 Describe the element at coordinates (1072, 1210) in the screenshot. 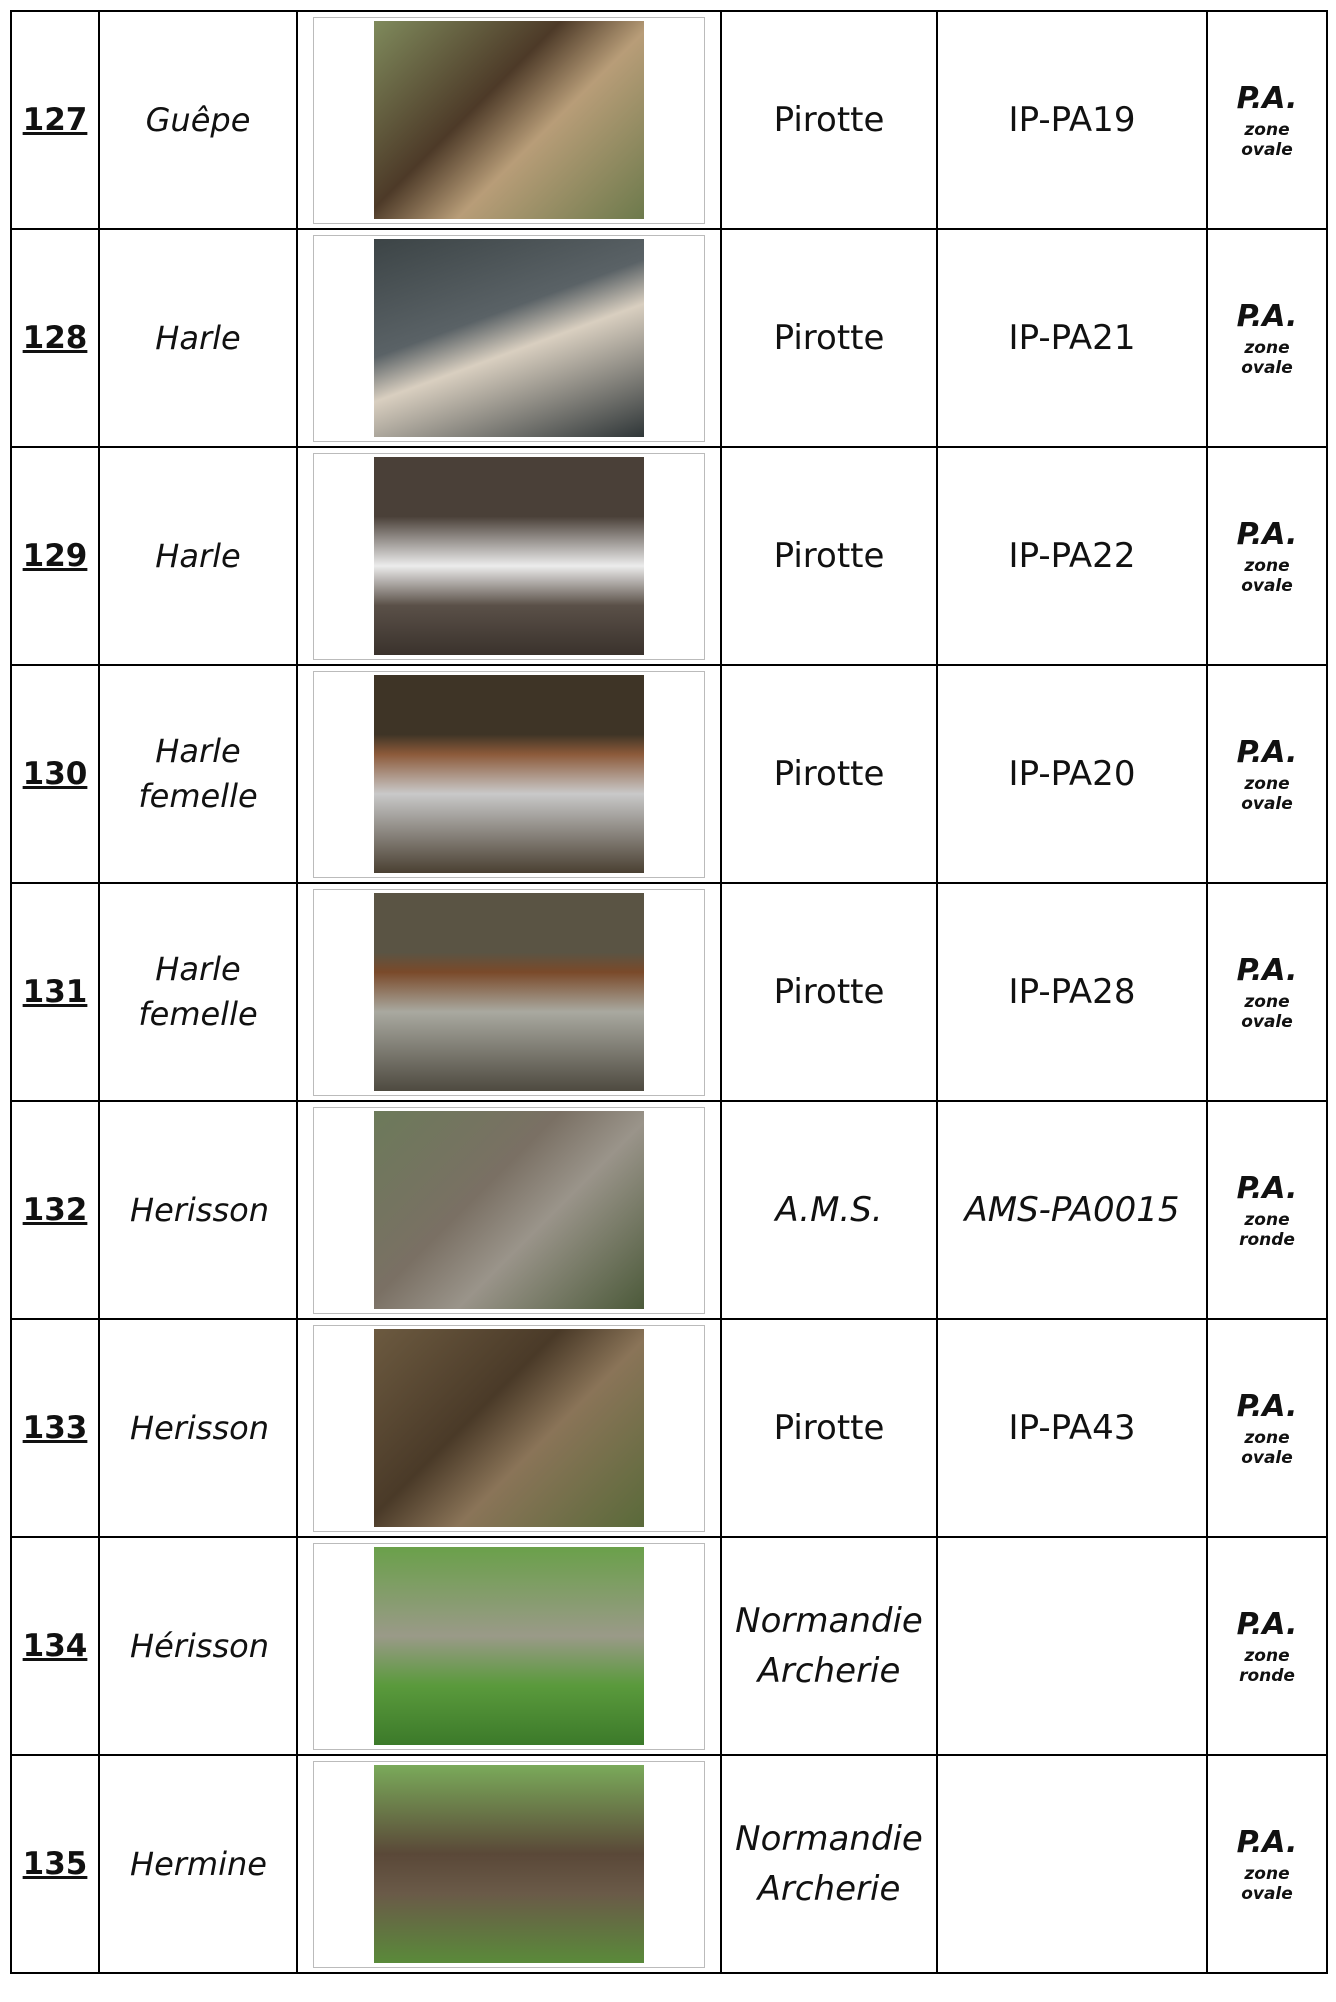

I see `reference: AMS-PA0015` at that location.